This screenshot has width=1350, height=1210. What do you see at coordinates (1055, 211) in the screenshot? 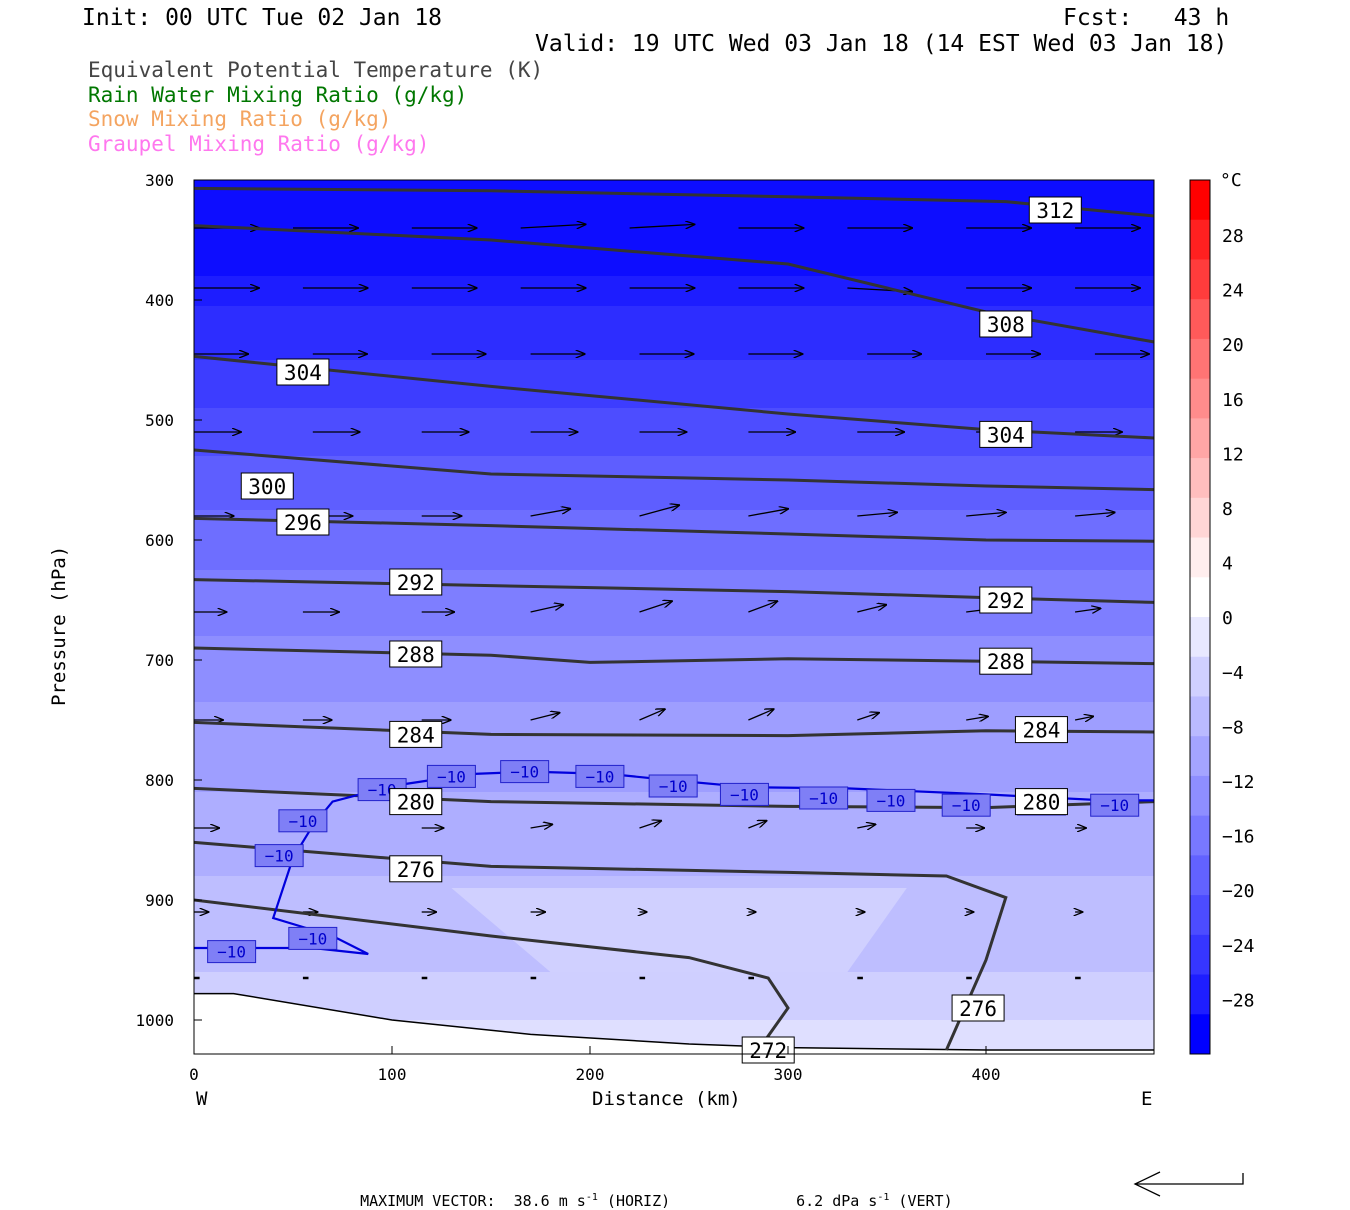
I see `theta-e-contour-label: 312` at bounding box center [1055, 211].